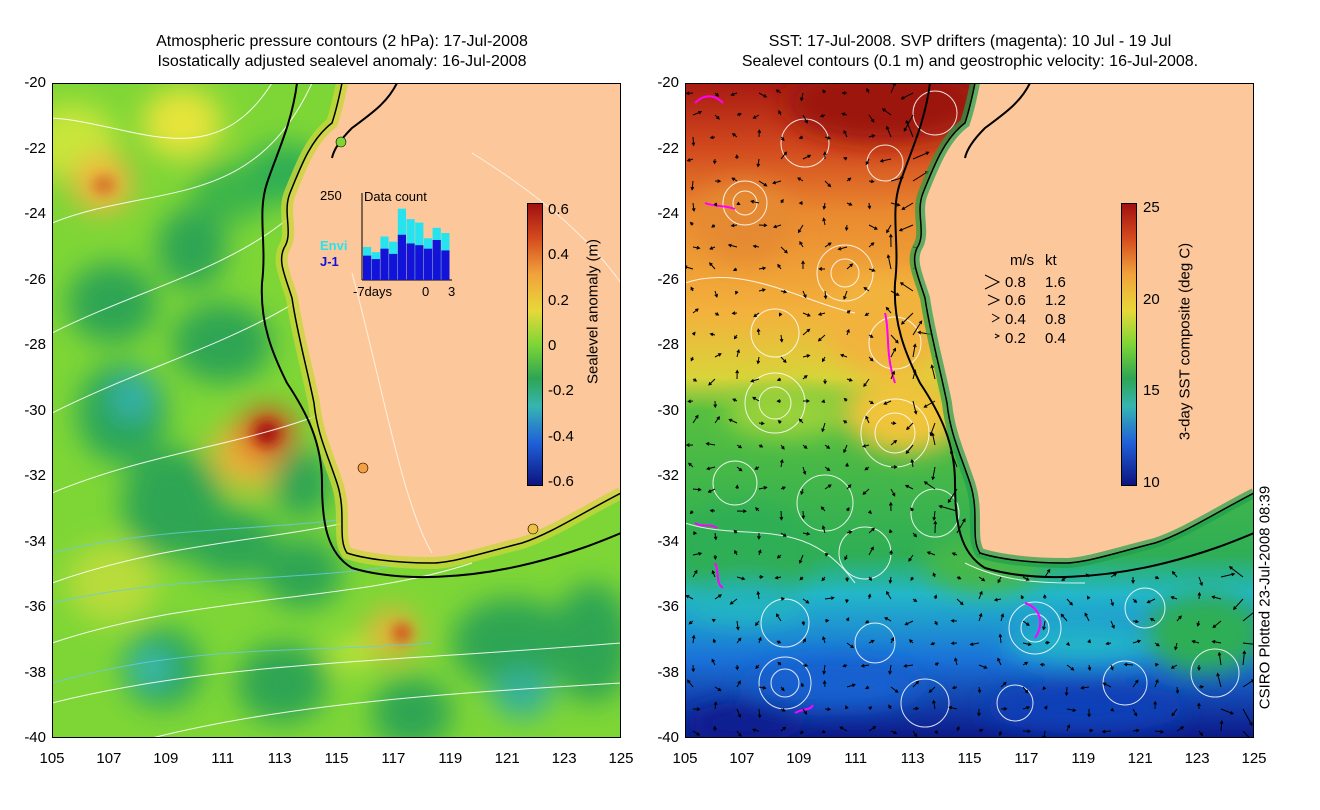 Image resolution: width=1320 pixels, height=810 pixels. I want to click on station-marker, so click(363, 468).